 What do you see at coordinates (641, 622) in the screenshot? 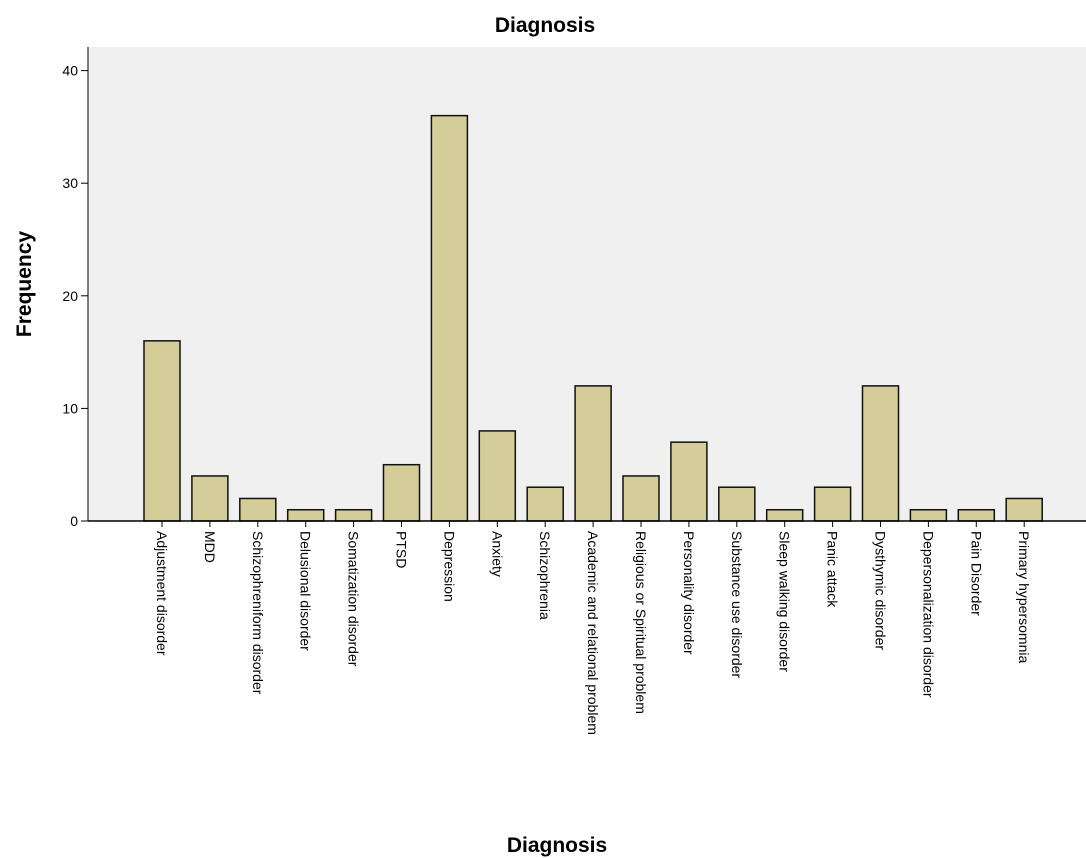
I see `x-category-label: Religious or Spiritual problem` at bounding box center [641, 622].